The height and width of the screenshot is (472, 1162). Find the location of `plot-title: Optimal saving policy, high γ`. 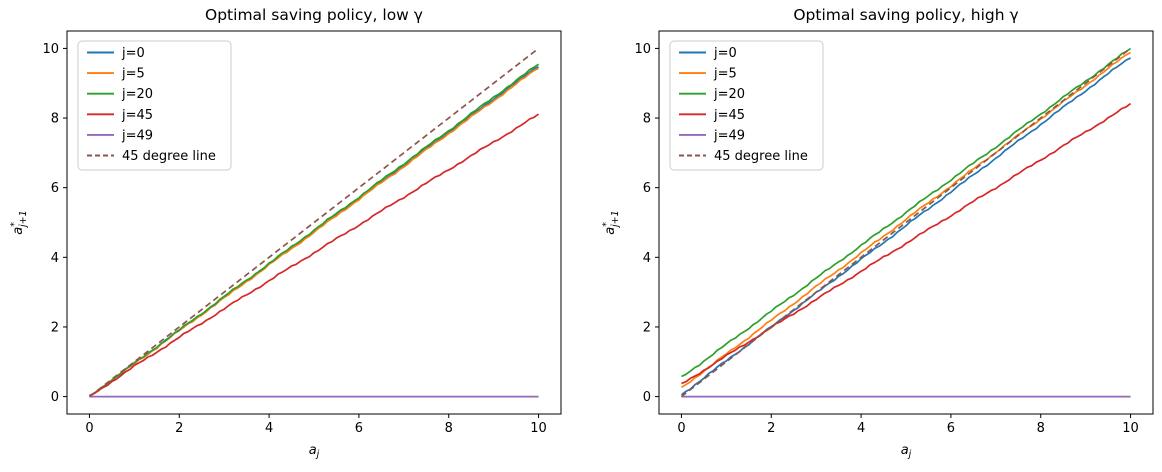

plot-title: Optimal saving policy, high γ is located at coordinates (905, 15).